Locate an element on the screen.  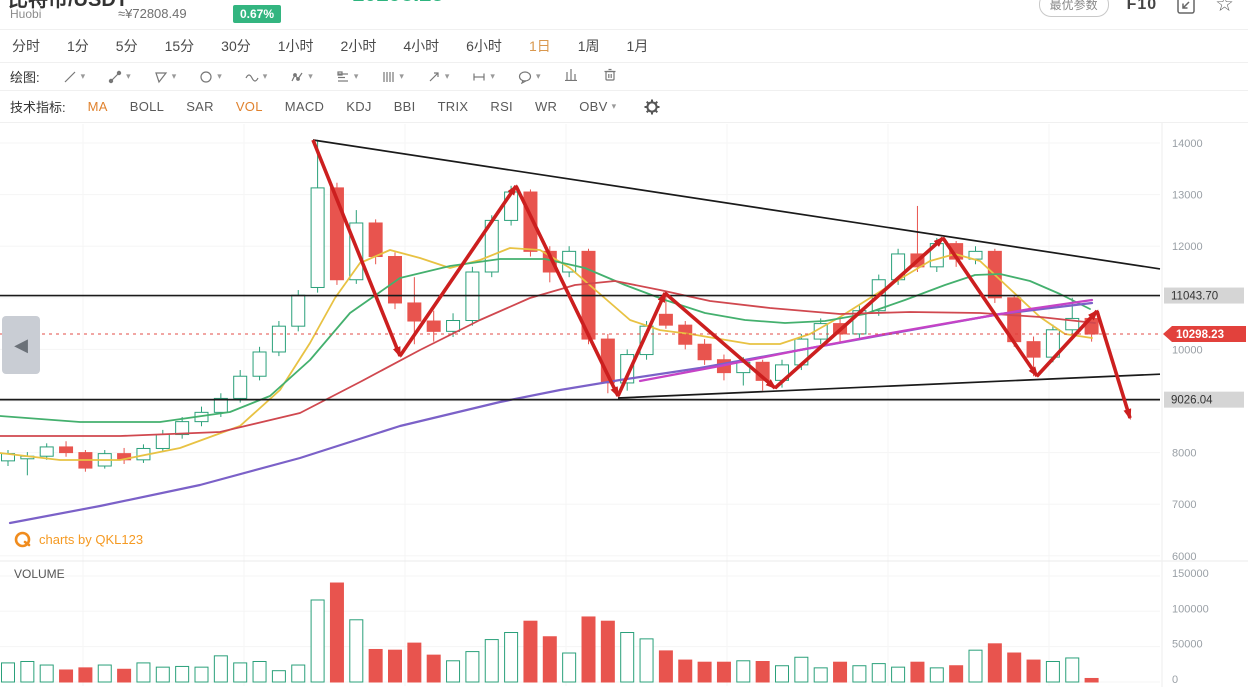
trash-icon is located at coordinates (610, 76).